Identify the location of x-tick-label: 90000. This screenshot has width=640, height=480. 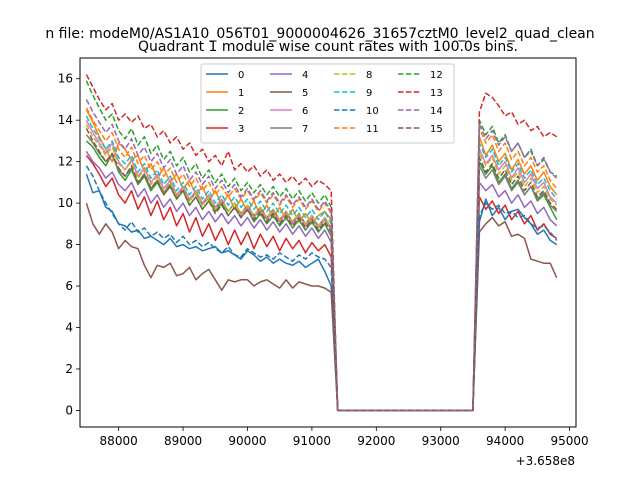
(247, 441).